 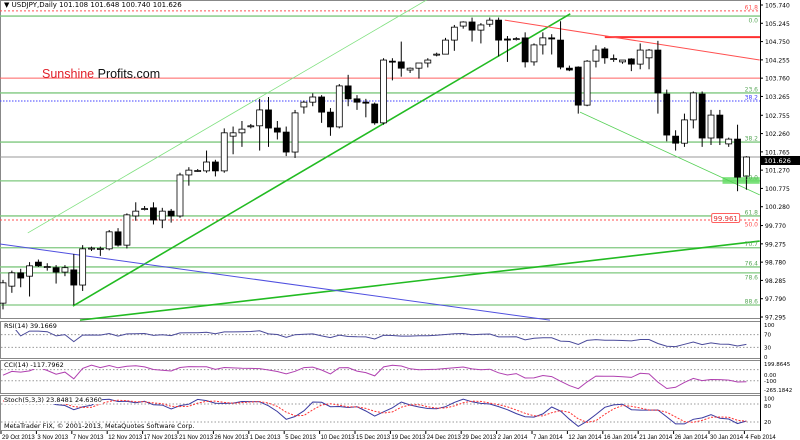 What do you see at coordinates (621, 437) in the screenshot?
I see `date-label: 16 Jan 2014` at bounding box center [621, 437].